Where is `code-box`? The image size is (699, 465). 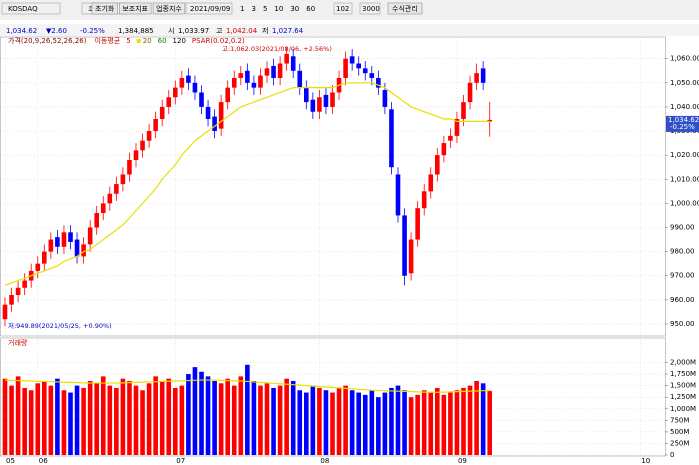
code-box is located at coordinates (31, 8).